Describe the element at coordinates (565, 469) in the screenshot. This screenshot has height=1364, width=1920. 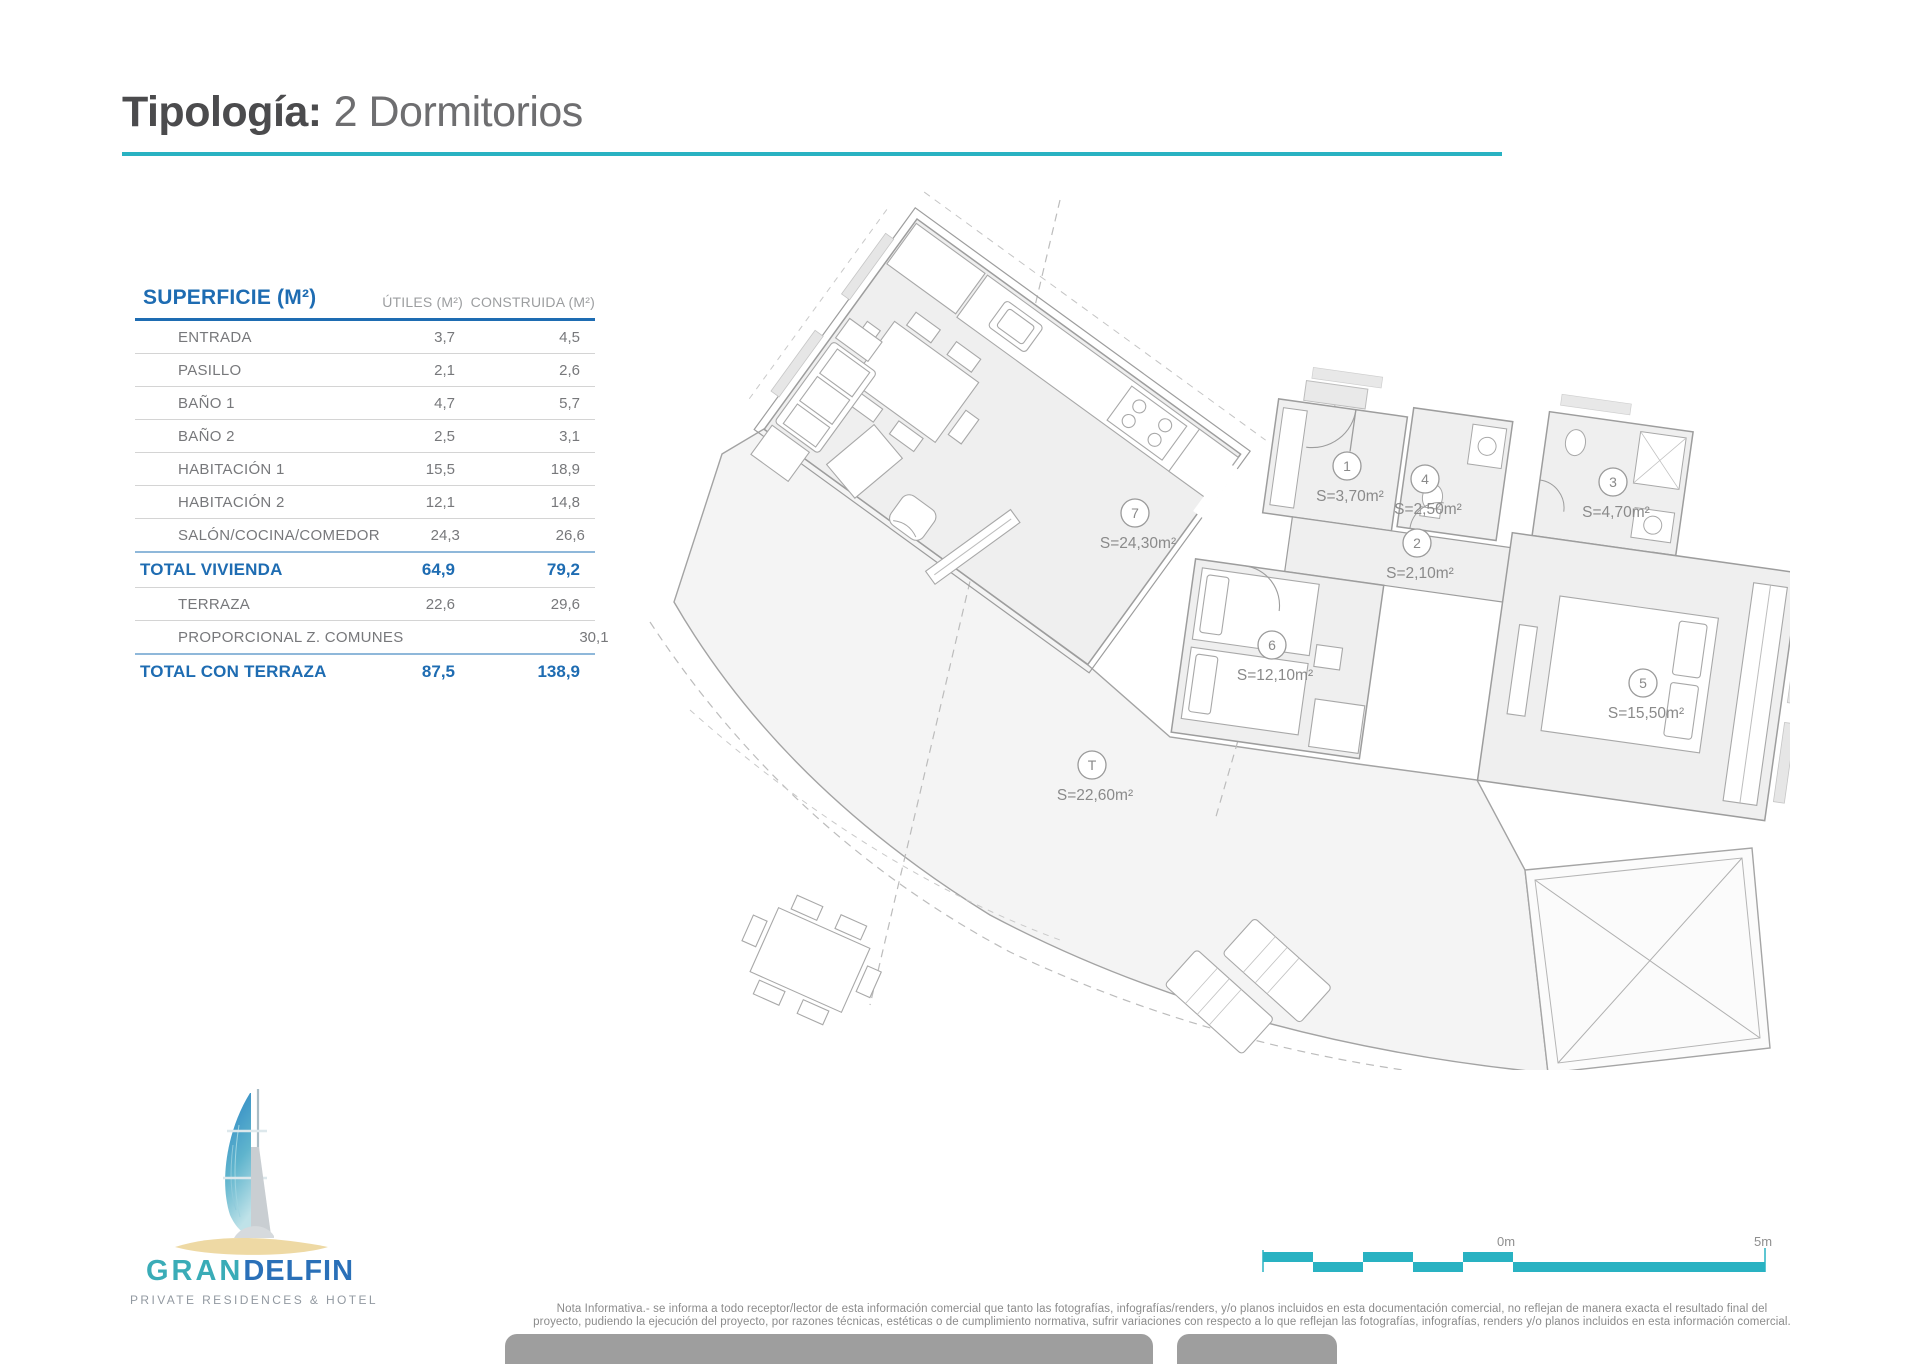
I see `cell-construida: 18,9` at that location.